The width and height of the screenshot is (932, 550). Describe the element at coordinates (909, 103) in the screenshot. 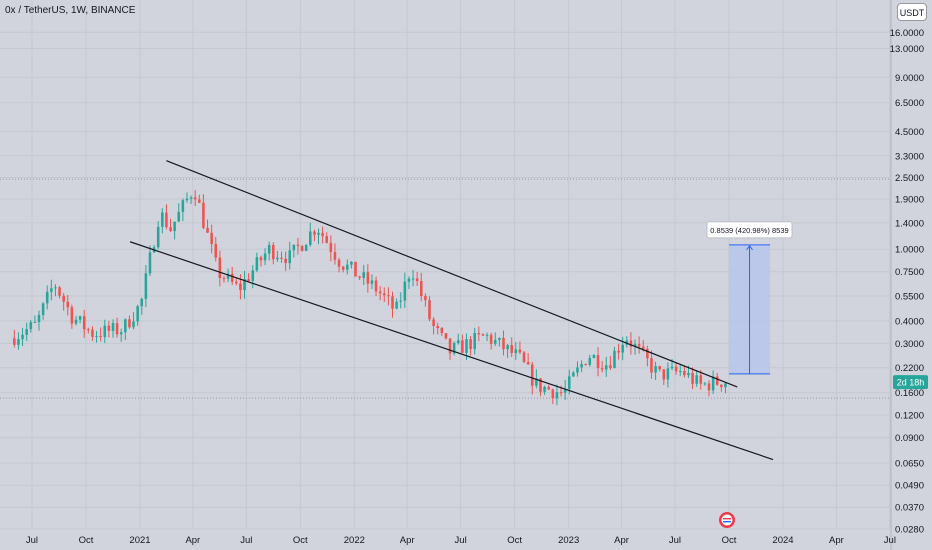

I see `price-tick-label: 6.5000` at that location.